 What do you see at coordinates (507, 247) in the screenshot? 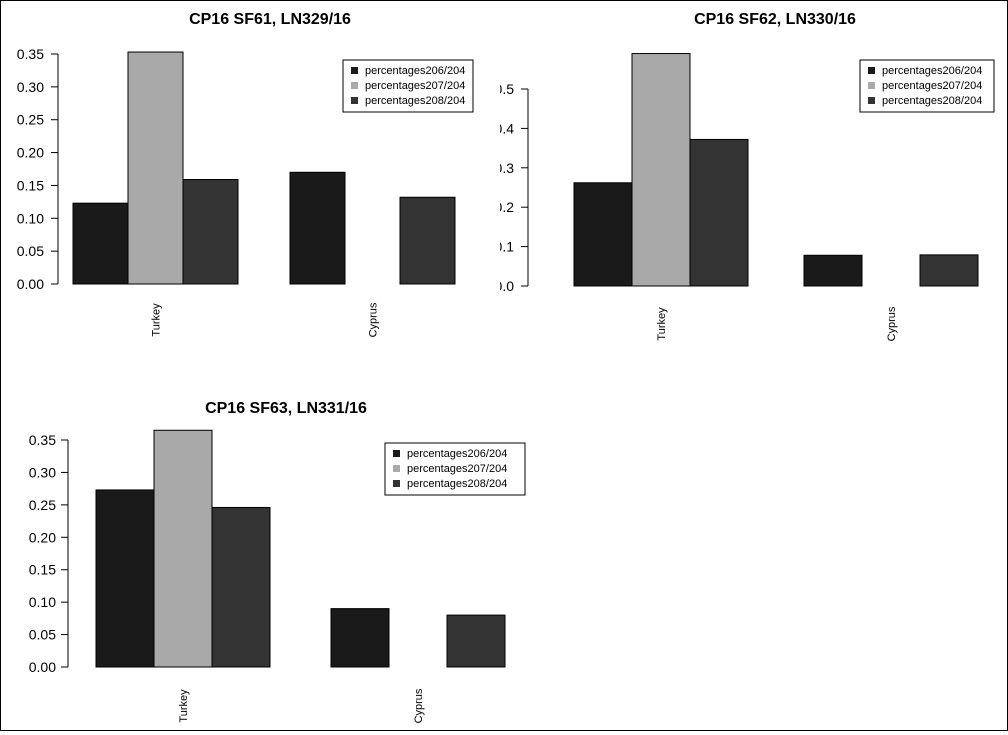
I see `y-tick-label: 0.1` at bounding box center [507, 247].